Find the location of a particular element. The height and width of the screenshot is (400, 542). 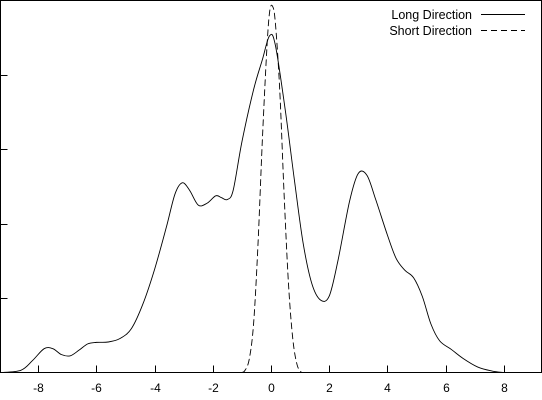

x-tick-label: -2 is located at coordinates (213, 388).